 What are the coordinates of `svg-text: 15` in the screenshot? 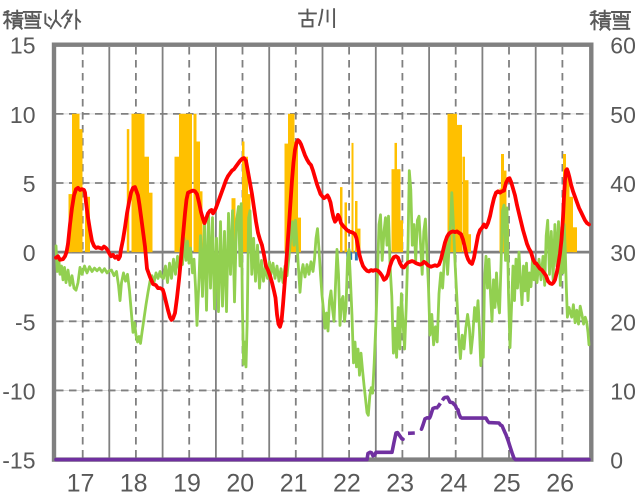 It's located at (23, 46).